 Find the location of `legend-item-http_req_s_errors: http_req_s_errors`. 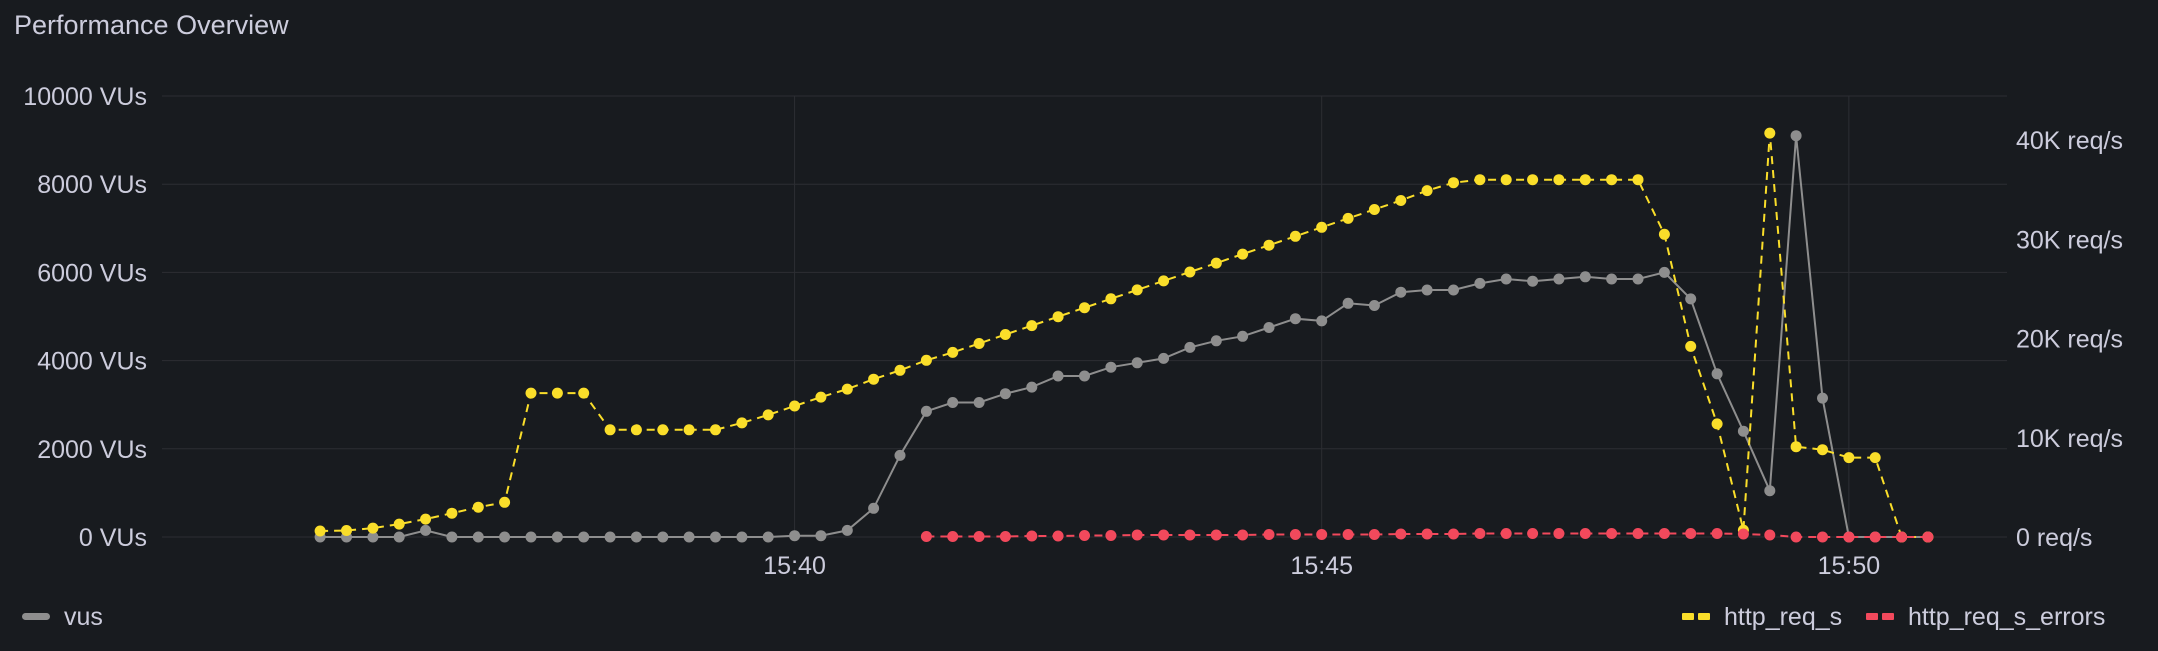

legend-item-http_req_s_errors: http_req_s_errors is located at coordinates (1985, 617).